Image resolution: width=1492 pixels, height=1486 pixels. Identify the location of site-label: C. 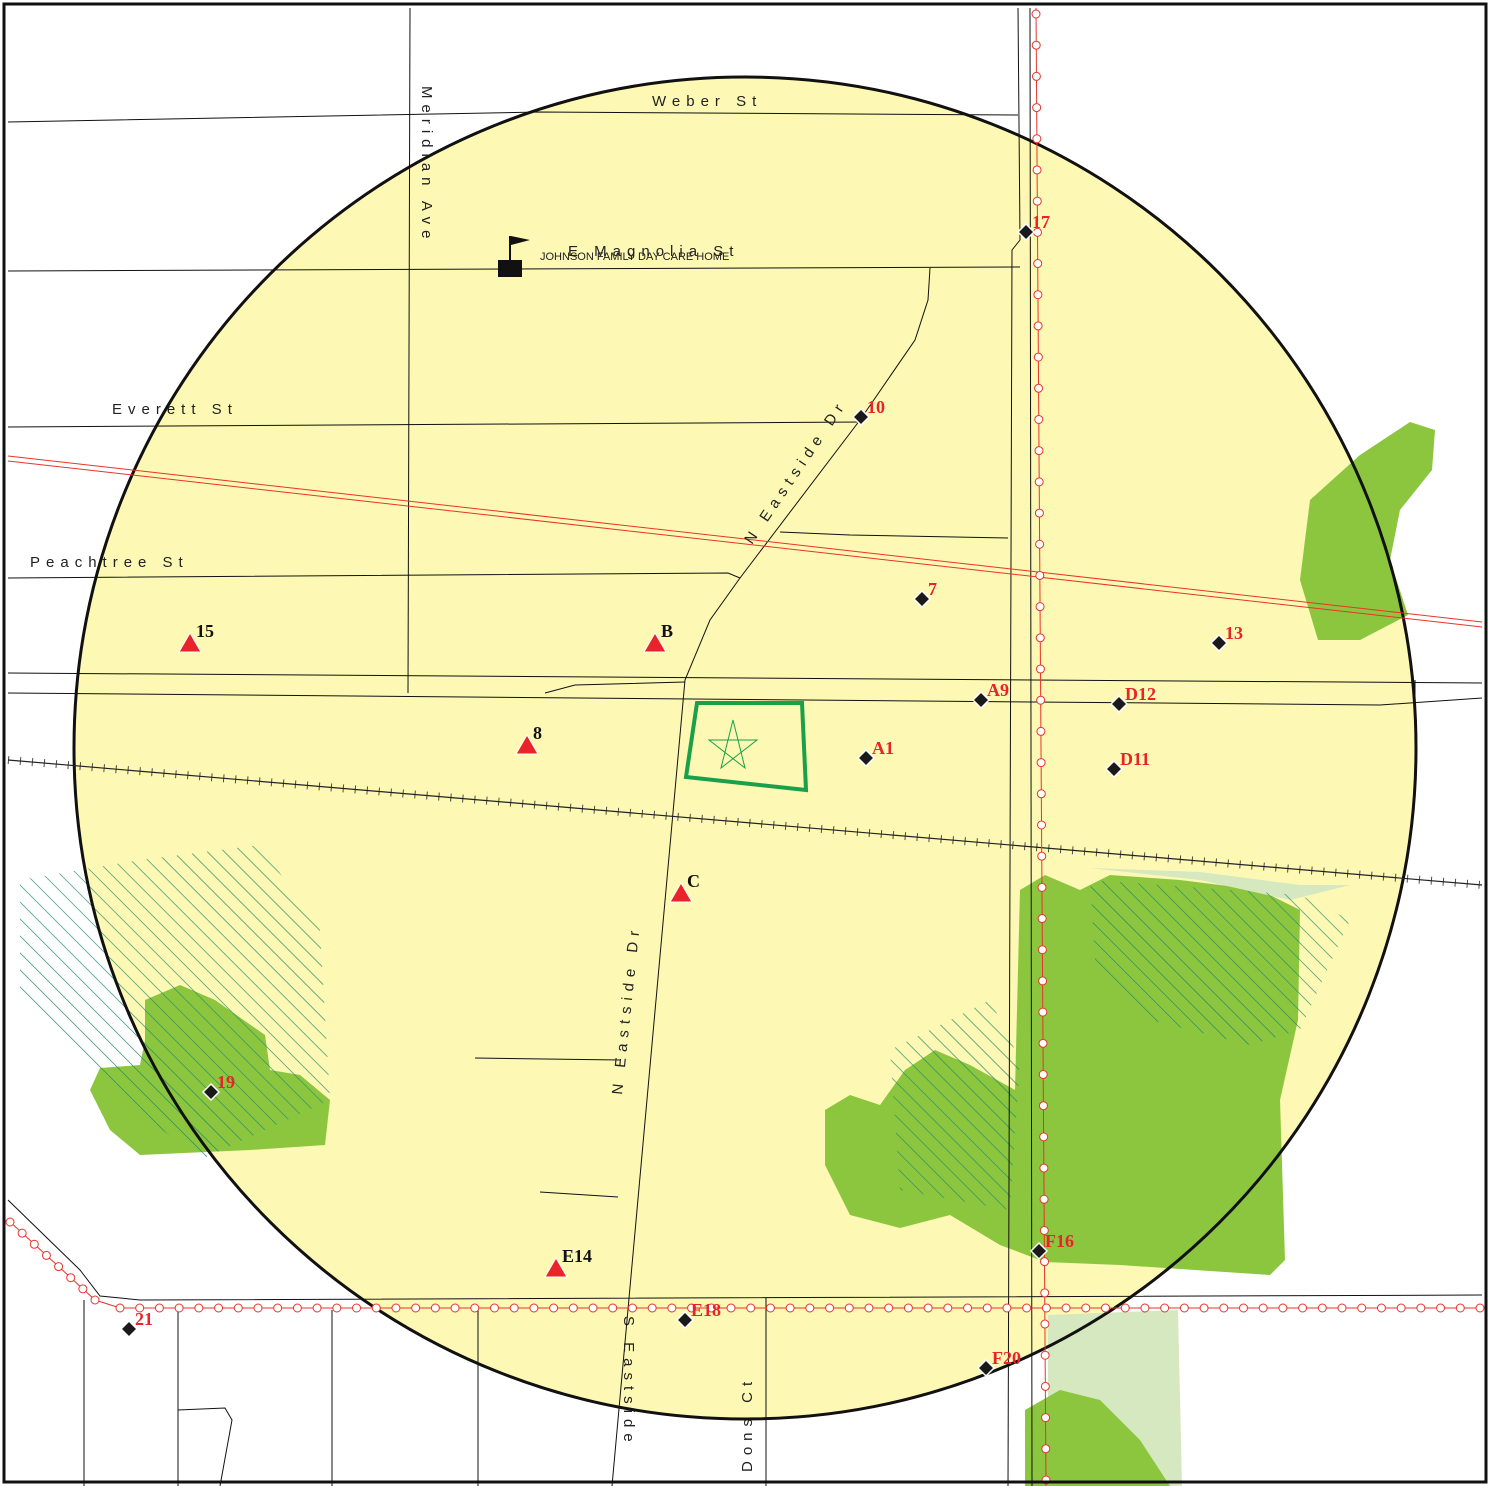
(693, 881).